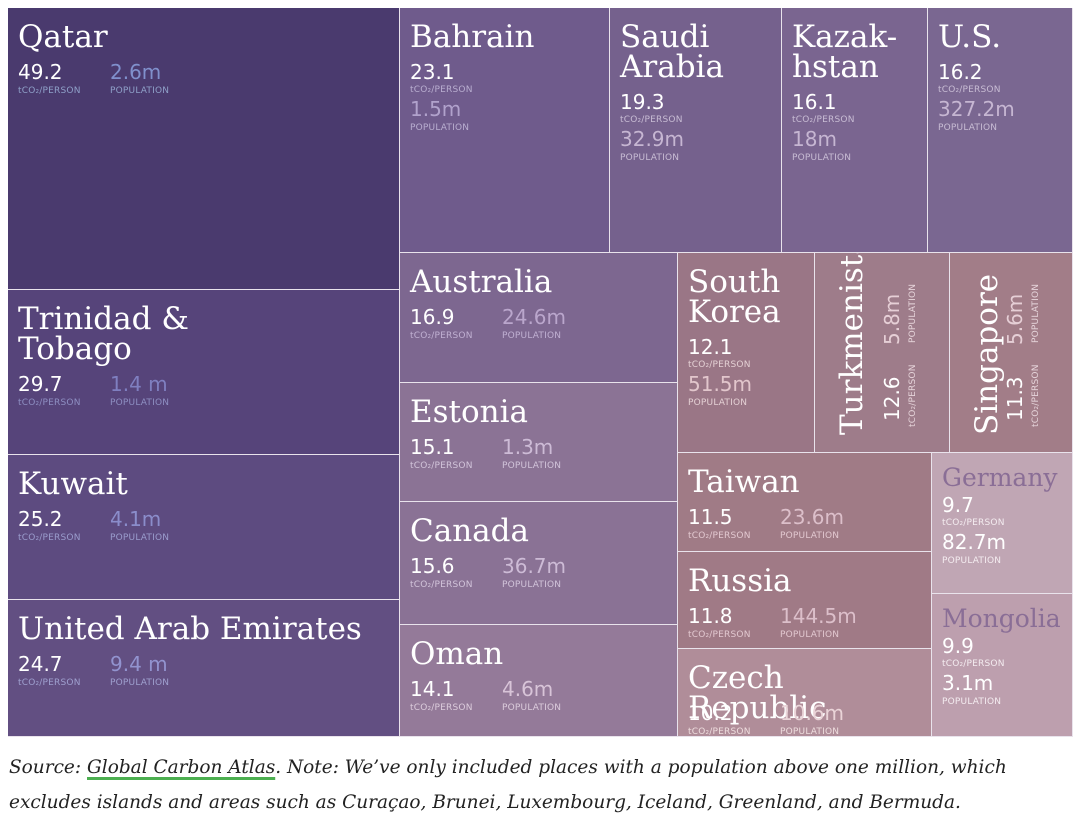 The height and width of the screenshot is (820, 1080). Describe the element at coordinates (73, 484) in the screenshot. I see `tile-name: Kuwait` at that location.